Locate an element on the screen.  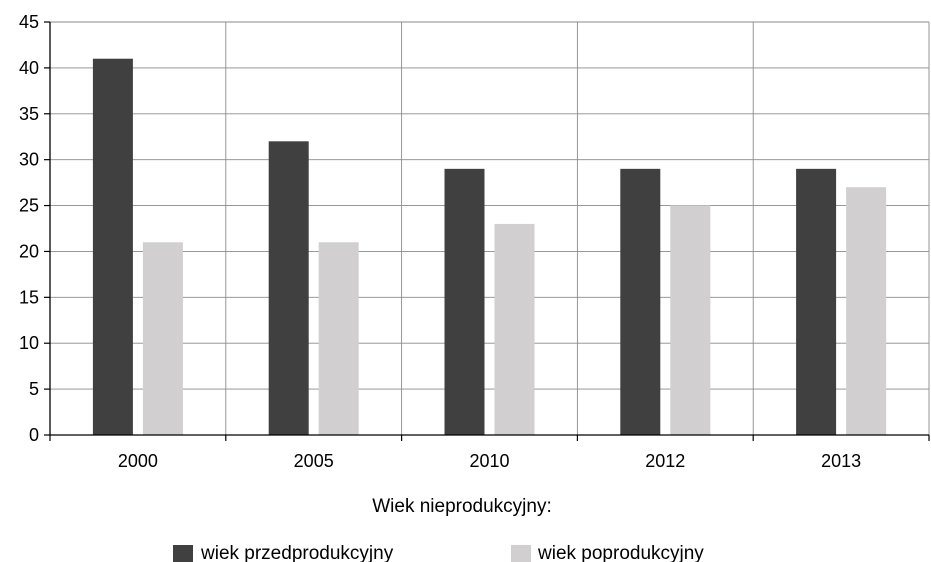
y-tick-label: 10 is located at coordinates (29, 343).